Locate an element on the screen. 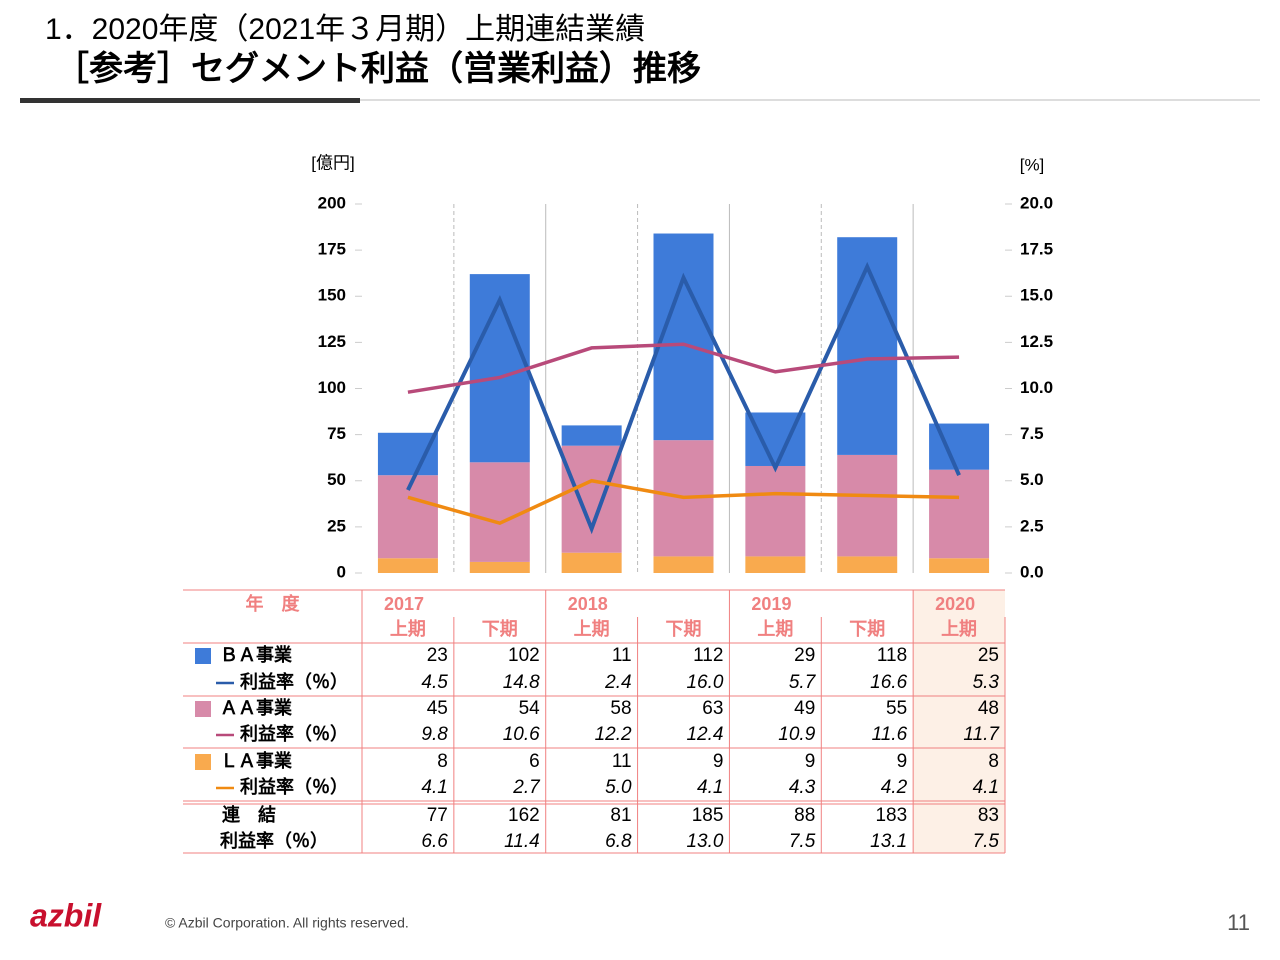 The width and height of the screenshot is (1280, 960). y2-tick-label: 17.5 is located at coordinates (1036, 249).